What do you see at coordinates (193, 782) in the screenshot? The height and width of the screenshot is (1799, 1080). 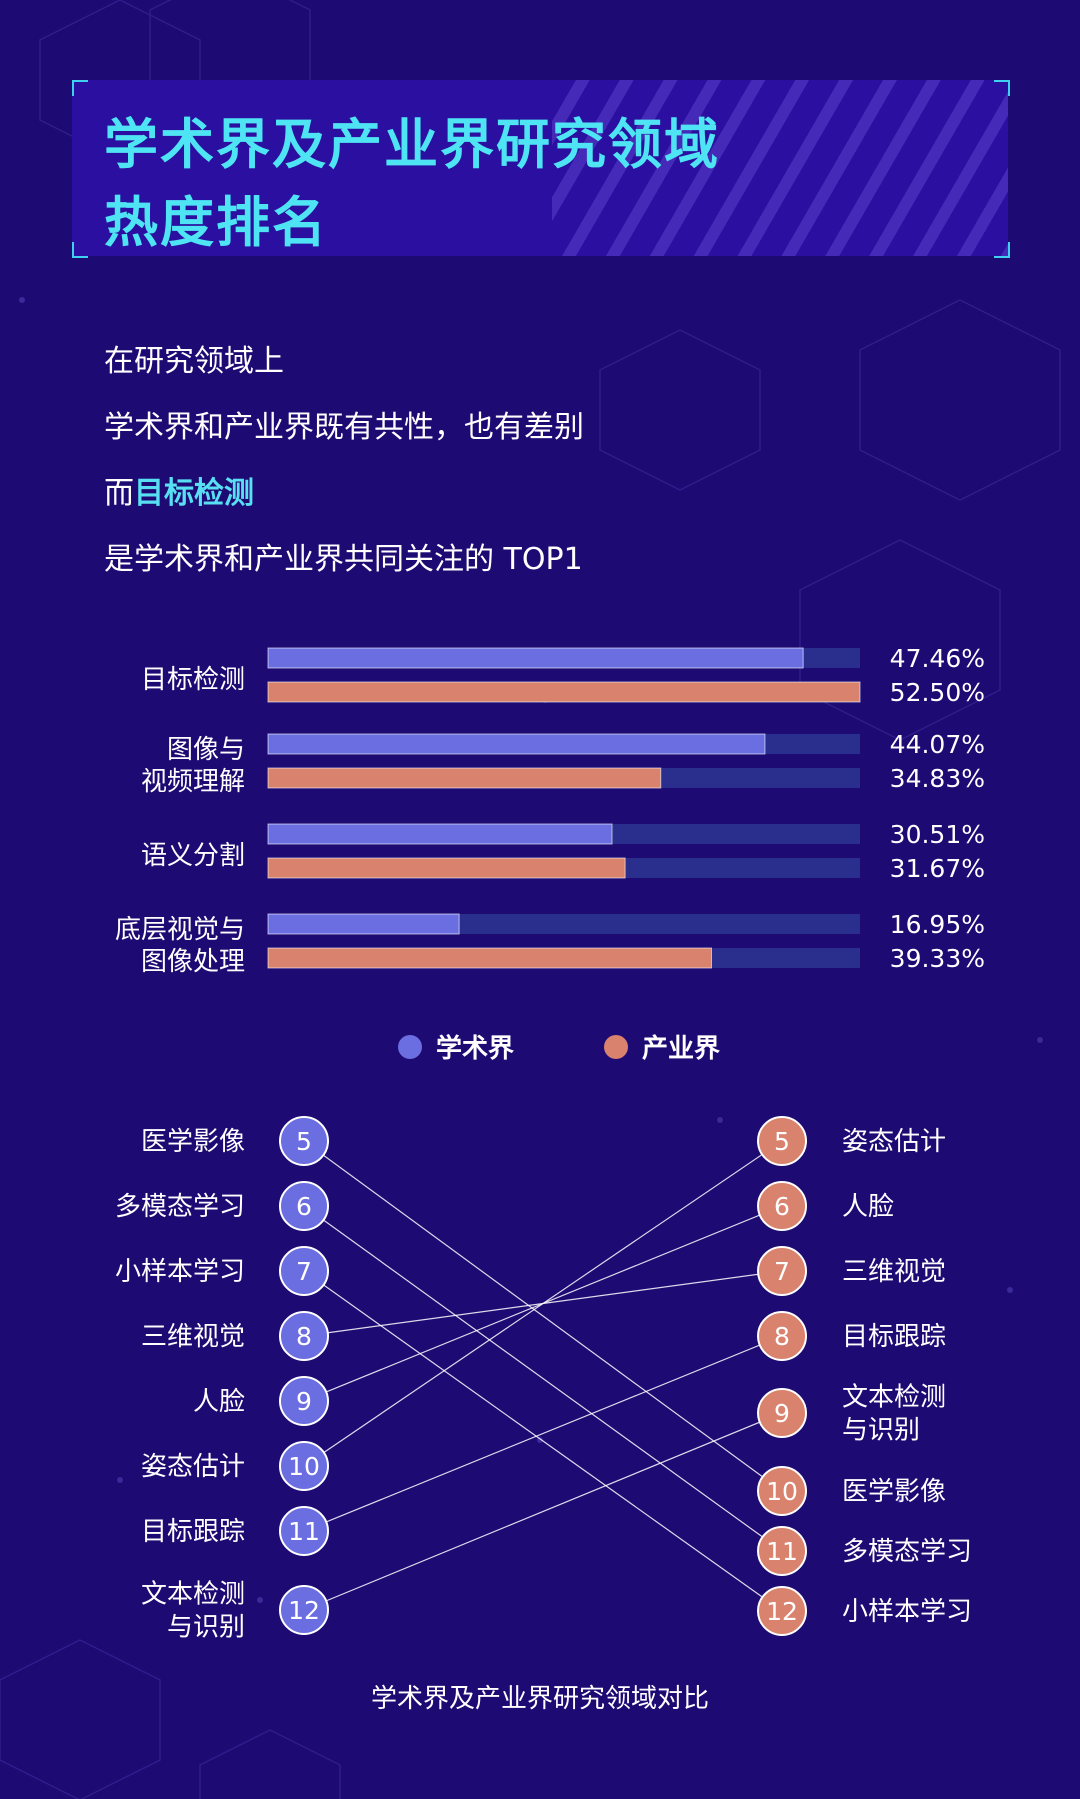 I see `category-label: 视频理解` at bounding box center [193, 782].